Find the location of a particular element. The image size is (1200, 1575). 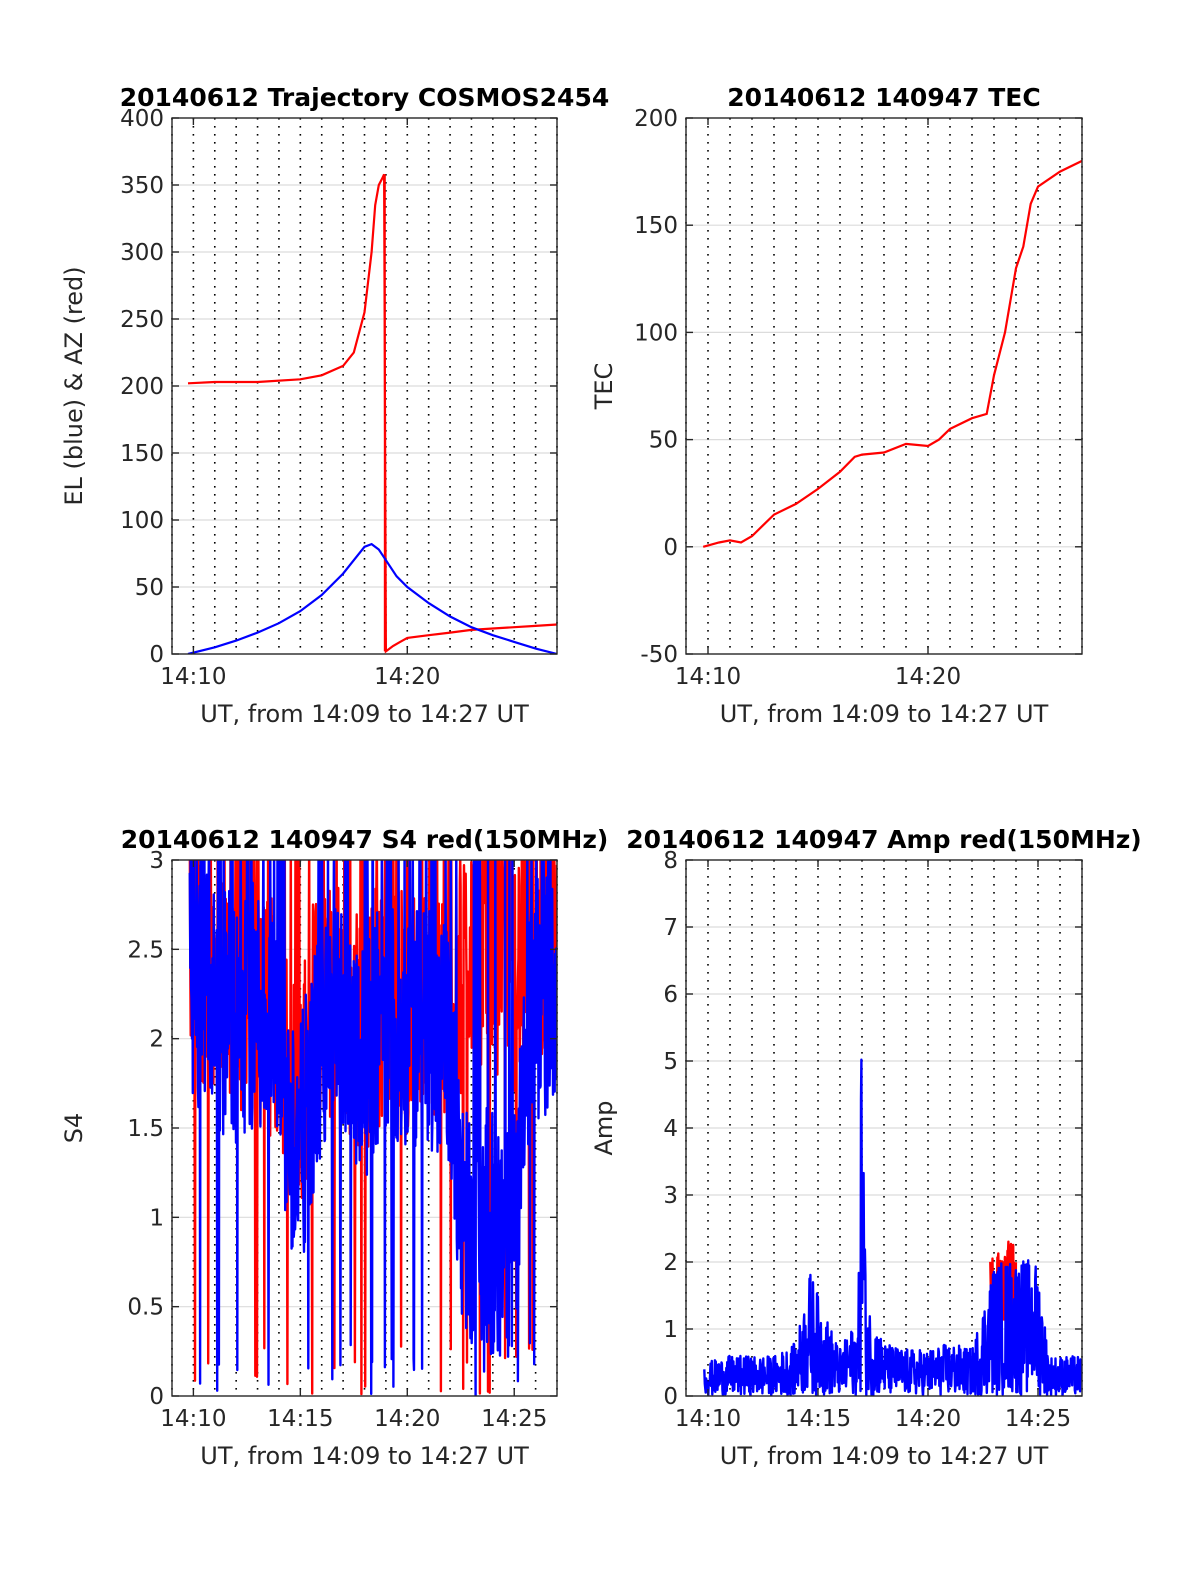

y-tick-label: 300 is located at coordinates (142, 253).